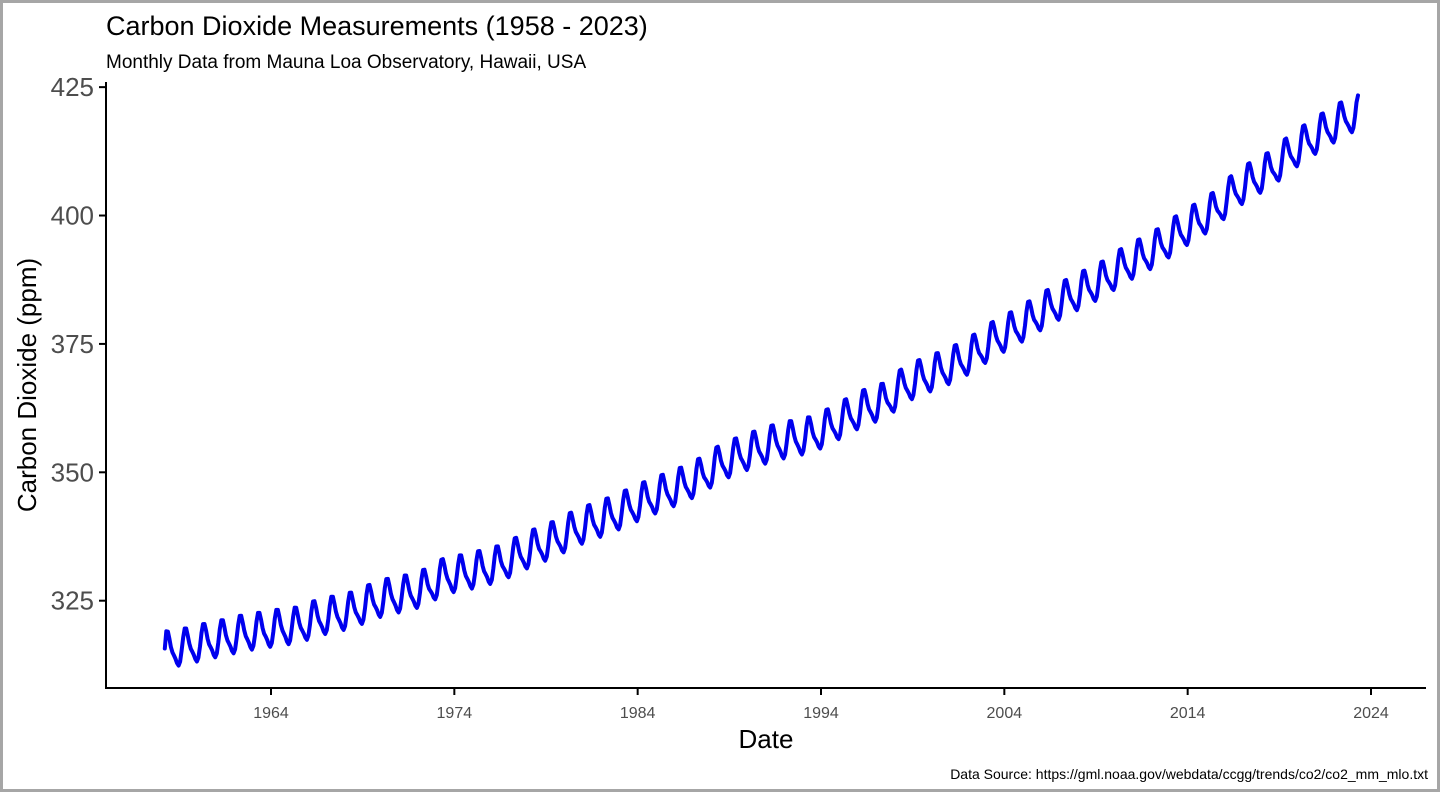 The image size is (1440, 792). Describe the element at coordinates (72, 87) in the screenshot. I see `y-tick-label: 425` at that location.